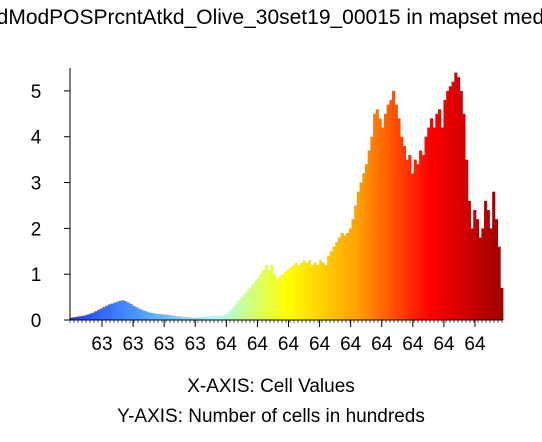 The width and height of the screenshot is (542, 442). What do you see at coordinates (271, 386) in the screenshot?
I see `x-axis-label: X-AXIS: Cell Values` at bounding box center [271, 386].